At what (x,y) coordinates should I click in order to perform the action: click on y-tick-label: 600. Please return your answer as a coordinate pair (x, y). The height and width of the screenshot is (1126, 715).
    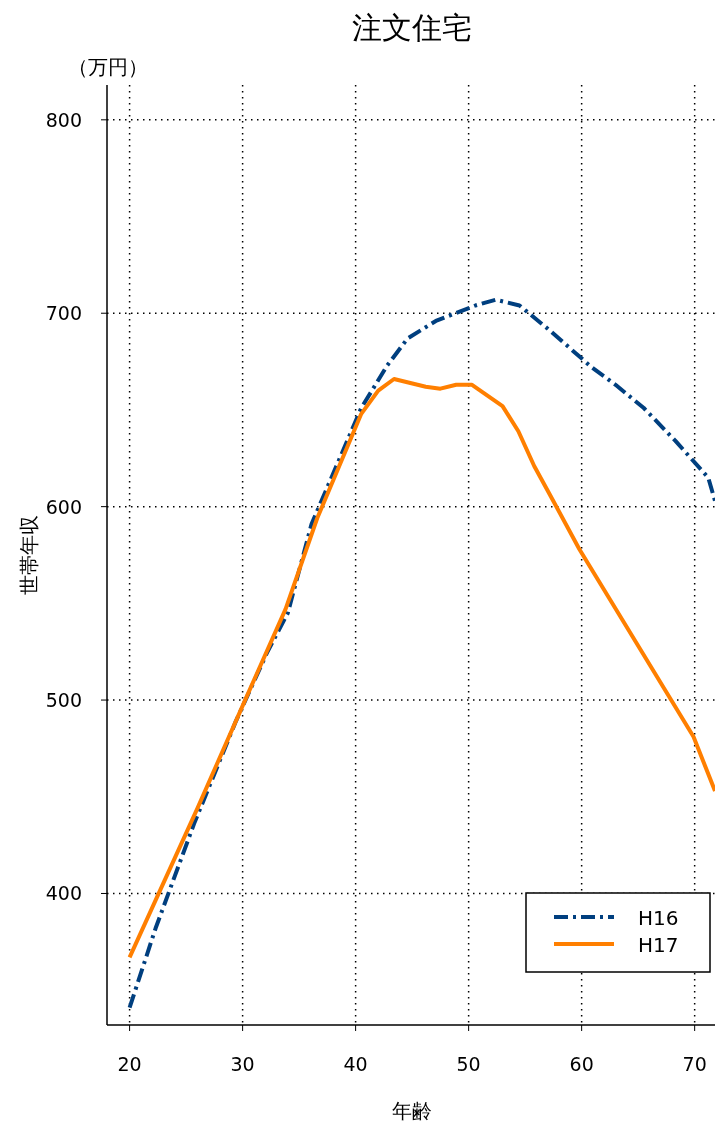
    Looking at the image, I should click on (63, 506).